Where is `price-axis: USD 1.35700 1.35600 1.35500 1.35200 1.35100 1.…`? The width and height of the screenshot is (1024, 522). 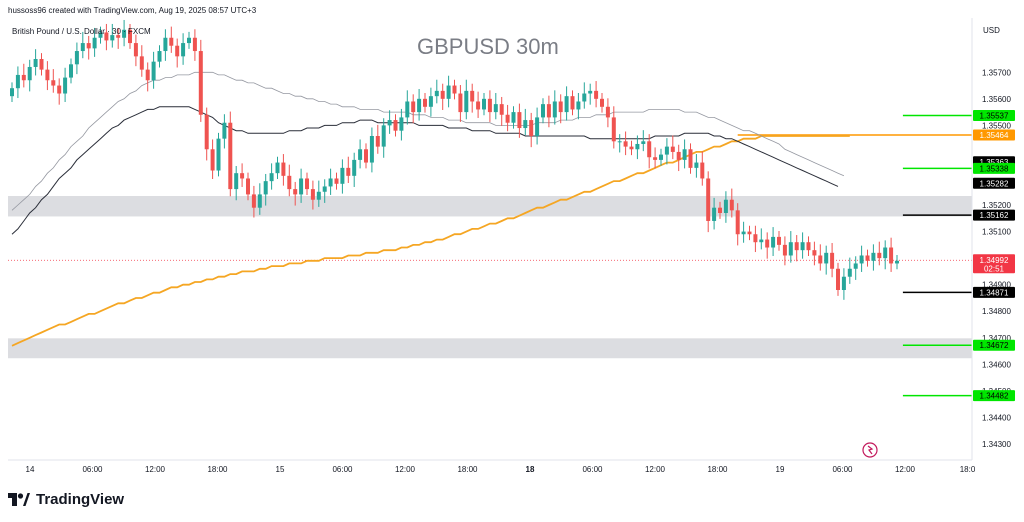 price-axis: USD 1.35700 1.35600 1.35500 1.35200 1.35100 1.… is located at coordinates (996, 237).